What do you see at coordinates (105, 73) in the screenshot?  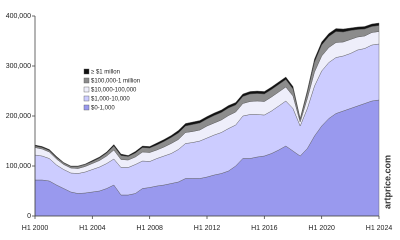 I see `legend-label: ≥ $1 millon` at bounding box center [105, 73].